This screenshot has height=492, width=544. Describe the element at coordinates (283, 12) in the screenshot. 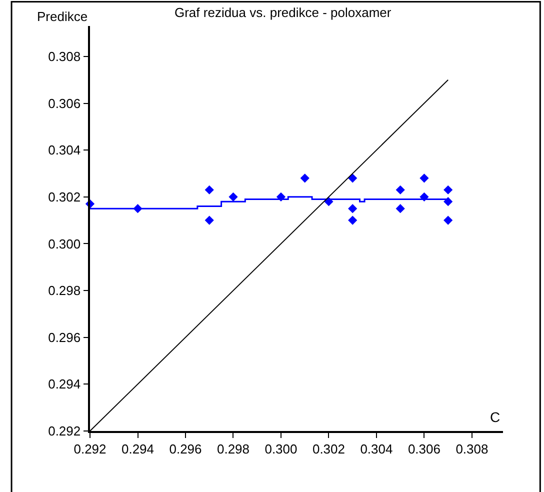

I see `chart-title: Graf rezidua vs. predikce - poloxamer` at that location.